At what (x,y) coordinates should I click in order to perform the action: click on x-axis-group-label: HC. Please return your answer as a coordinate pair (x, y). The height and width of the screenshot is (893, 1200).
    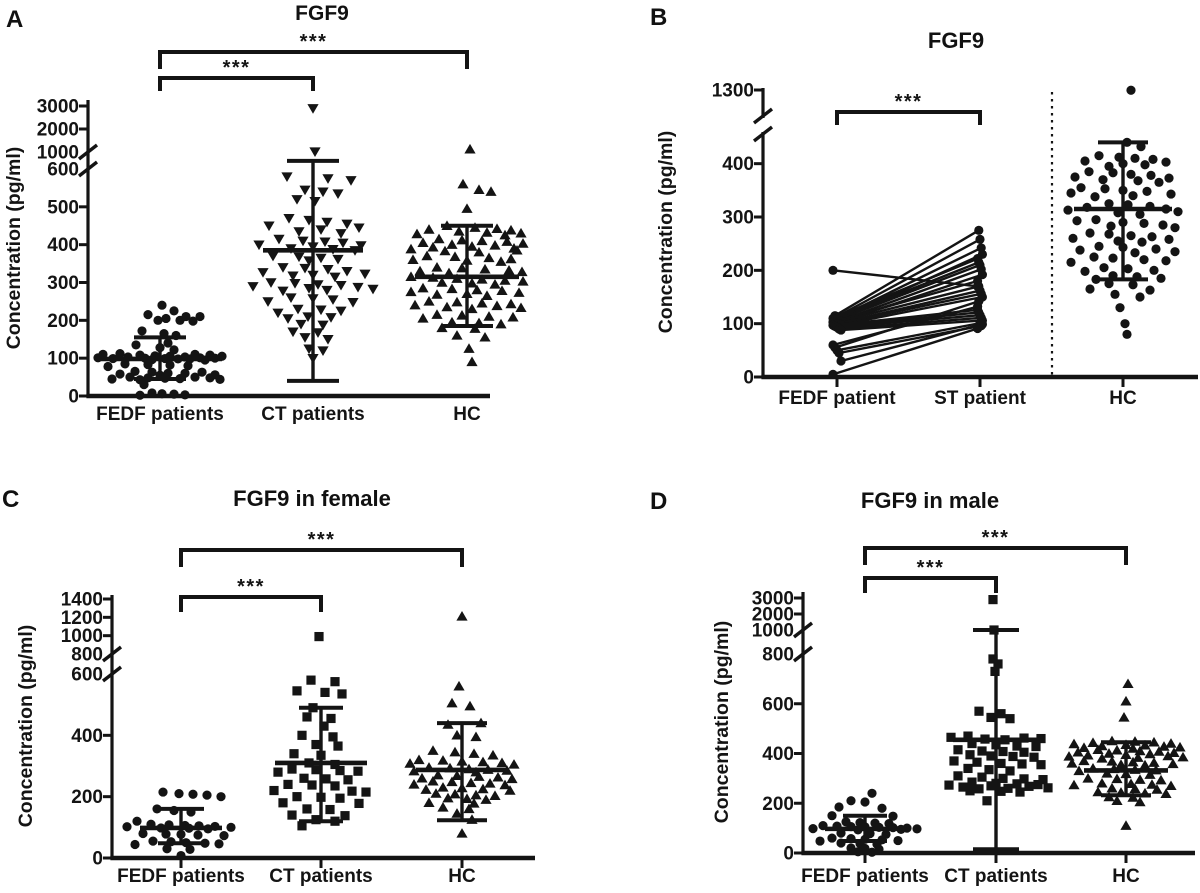
    Looking at the image, I should click on (1123, 398).